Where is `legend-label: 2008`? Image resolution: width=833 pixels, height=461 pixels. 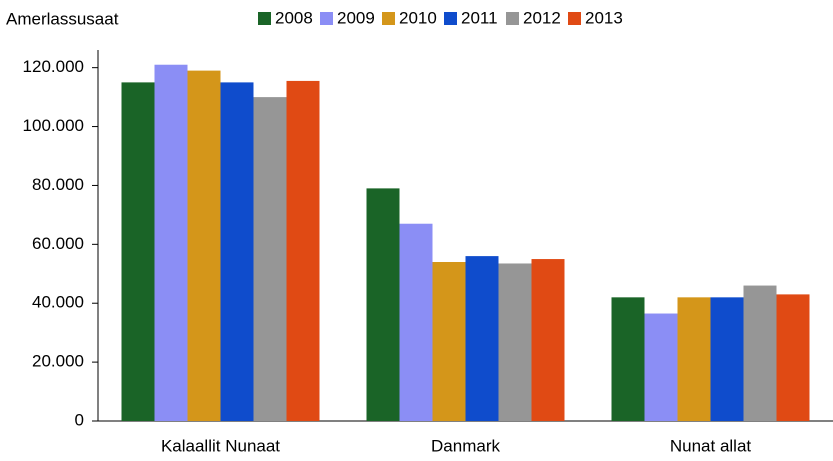 legend-label: 2008 is located at coordinates (294, 17).